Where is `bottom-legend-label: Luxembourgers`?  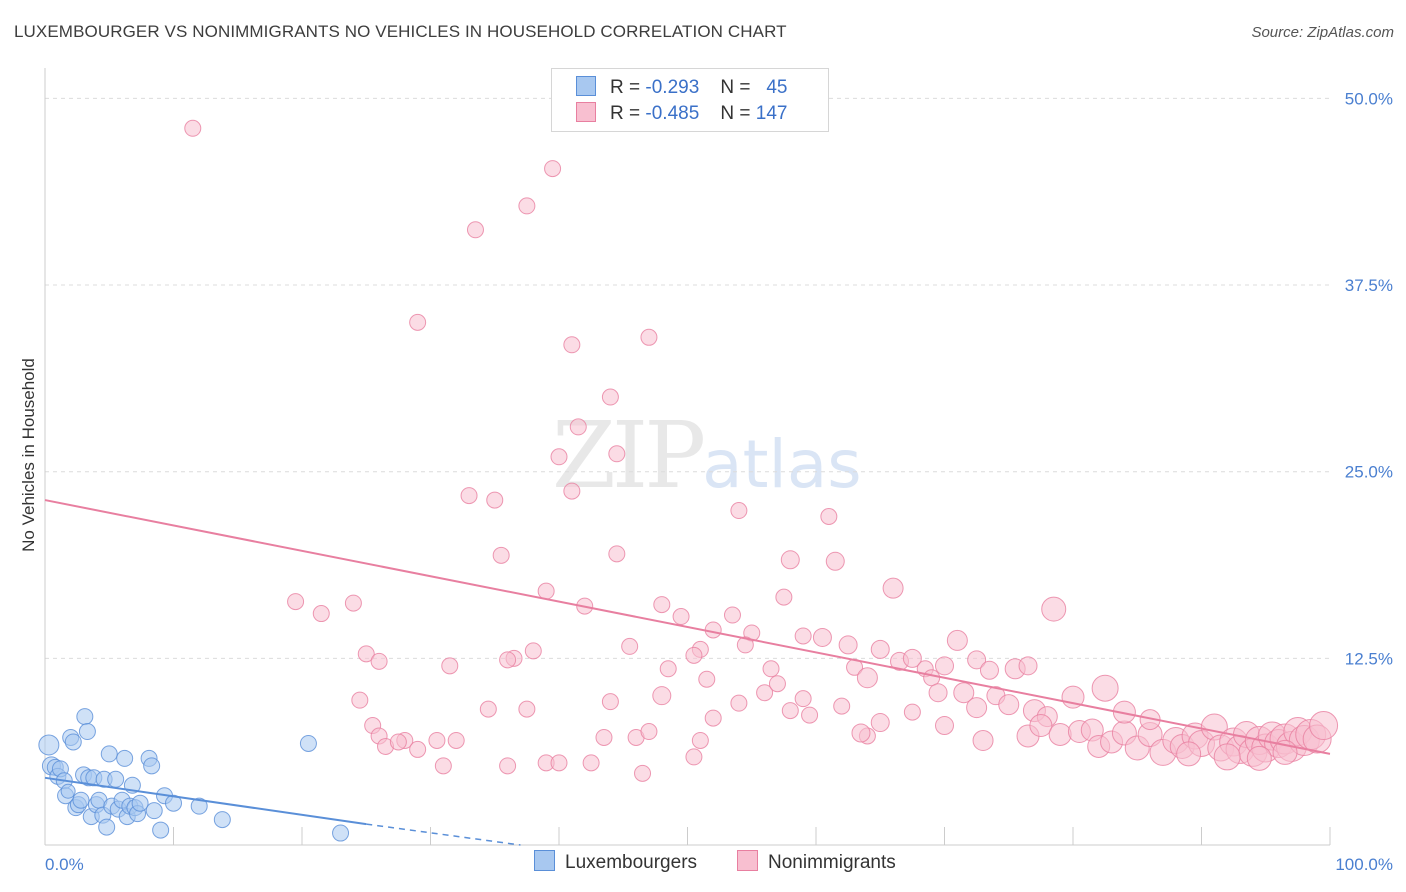 bottom-legend-label: Luxembourgers is located at coordinates (631, 862).